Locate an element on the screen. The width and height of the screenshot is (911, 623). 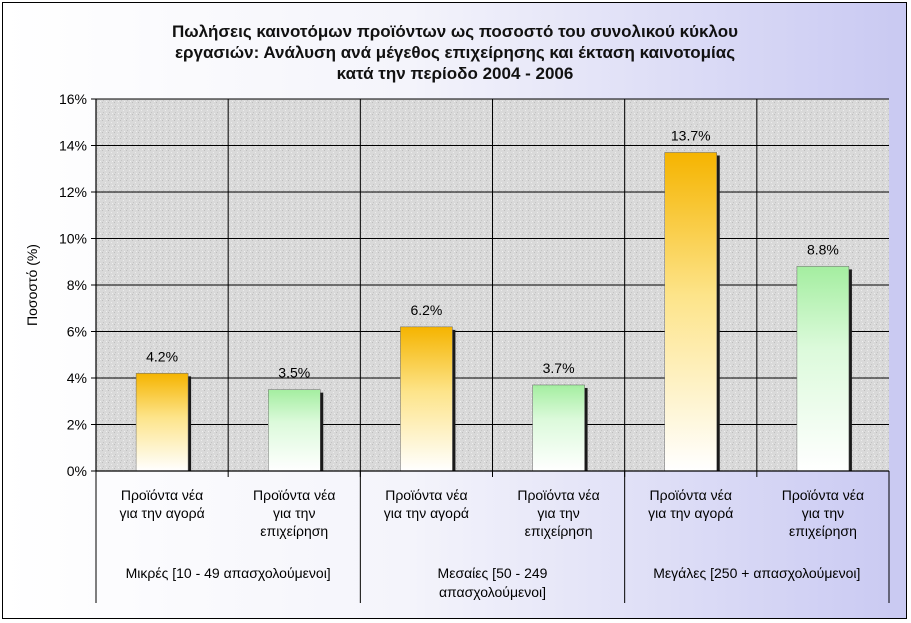
y-tick-label: 16% is located at coordinates (73, 99).